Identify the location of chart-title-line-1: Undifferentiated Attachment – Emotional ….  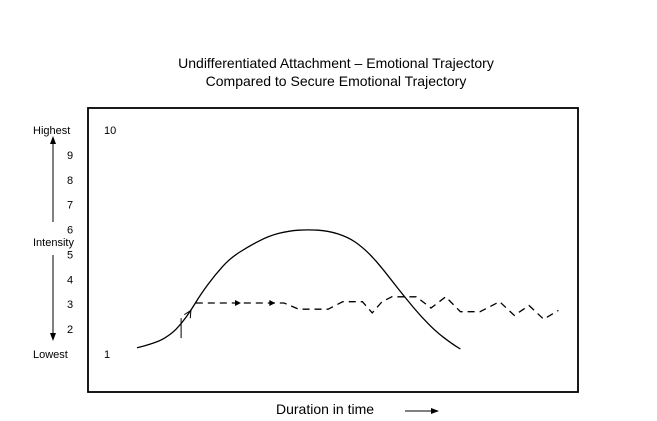
(336, 63).